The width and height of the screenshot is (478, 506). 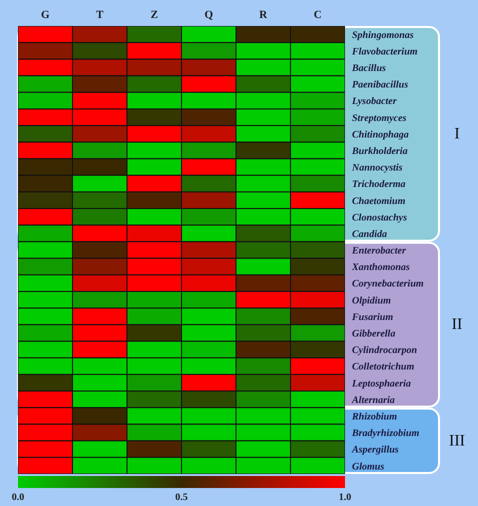 What do you see at coordinates (374, 416) in the screenshot?
I see `y-tick-label: Rhizobium` at bounding box center [374, 416].